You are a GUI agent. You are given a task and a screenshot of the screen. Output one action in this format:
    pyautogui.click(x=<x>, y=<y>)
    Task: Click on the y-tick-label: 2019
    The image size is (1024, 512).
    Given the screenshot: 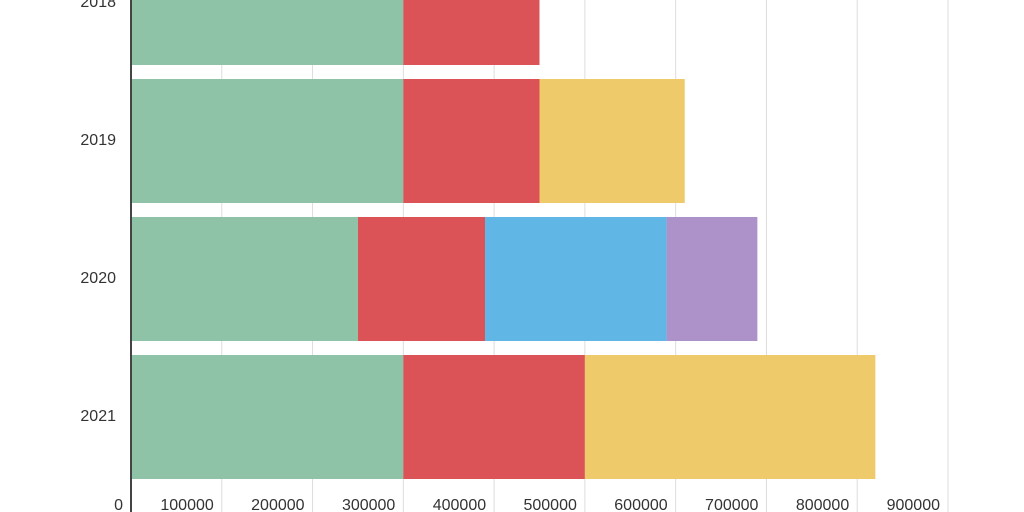 What is the action you would take?
    pyautogui.click(x=98, y=140)
    